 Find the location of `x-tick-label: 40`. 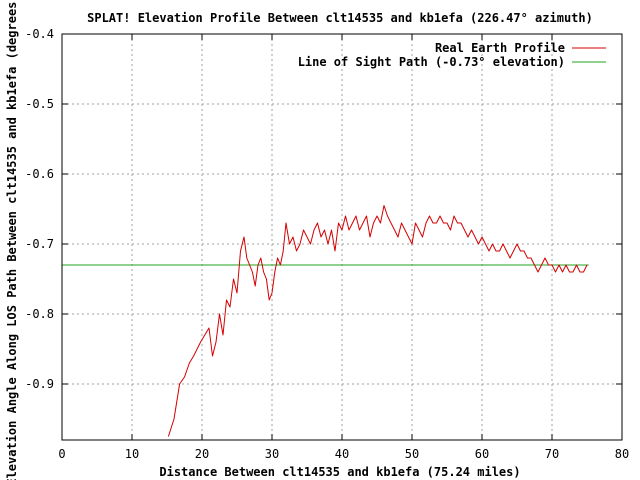

x-tick-label: 40 is located at coordinates (342, 454).